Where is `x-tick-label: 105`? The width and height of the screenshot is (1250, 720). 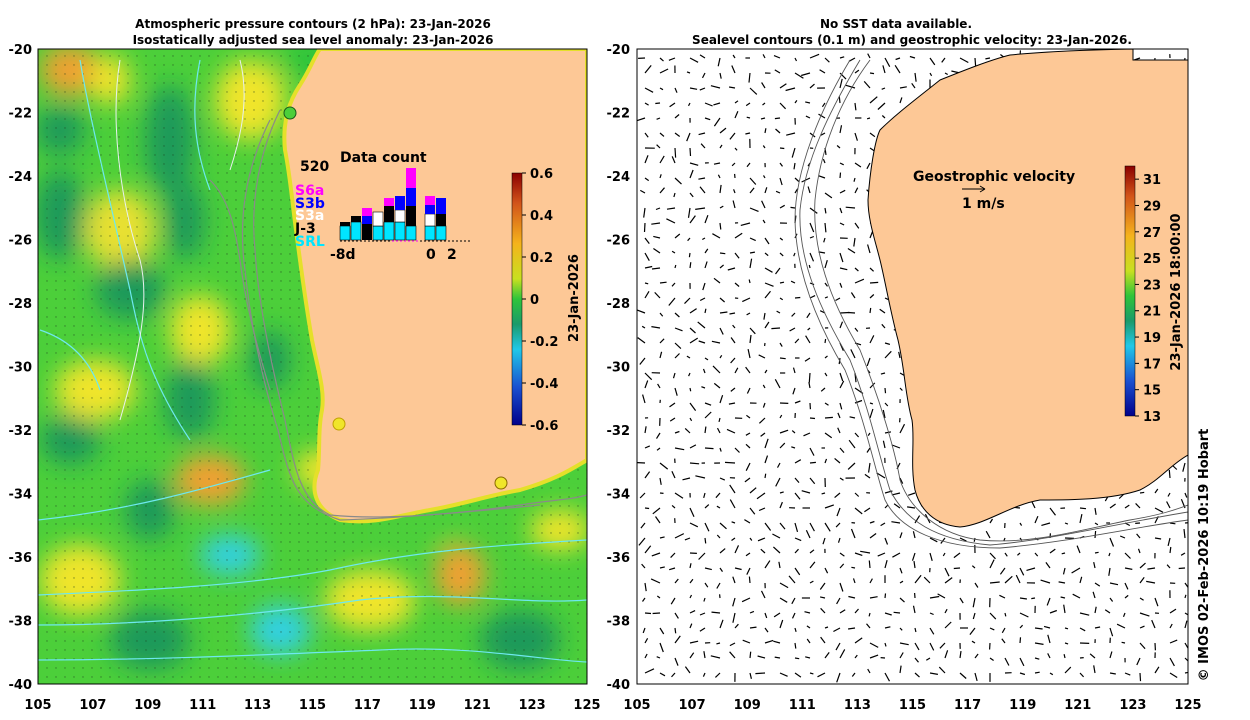
x-tick-label: 105 is located at coordinates (636, 705).